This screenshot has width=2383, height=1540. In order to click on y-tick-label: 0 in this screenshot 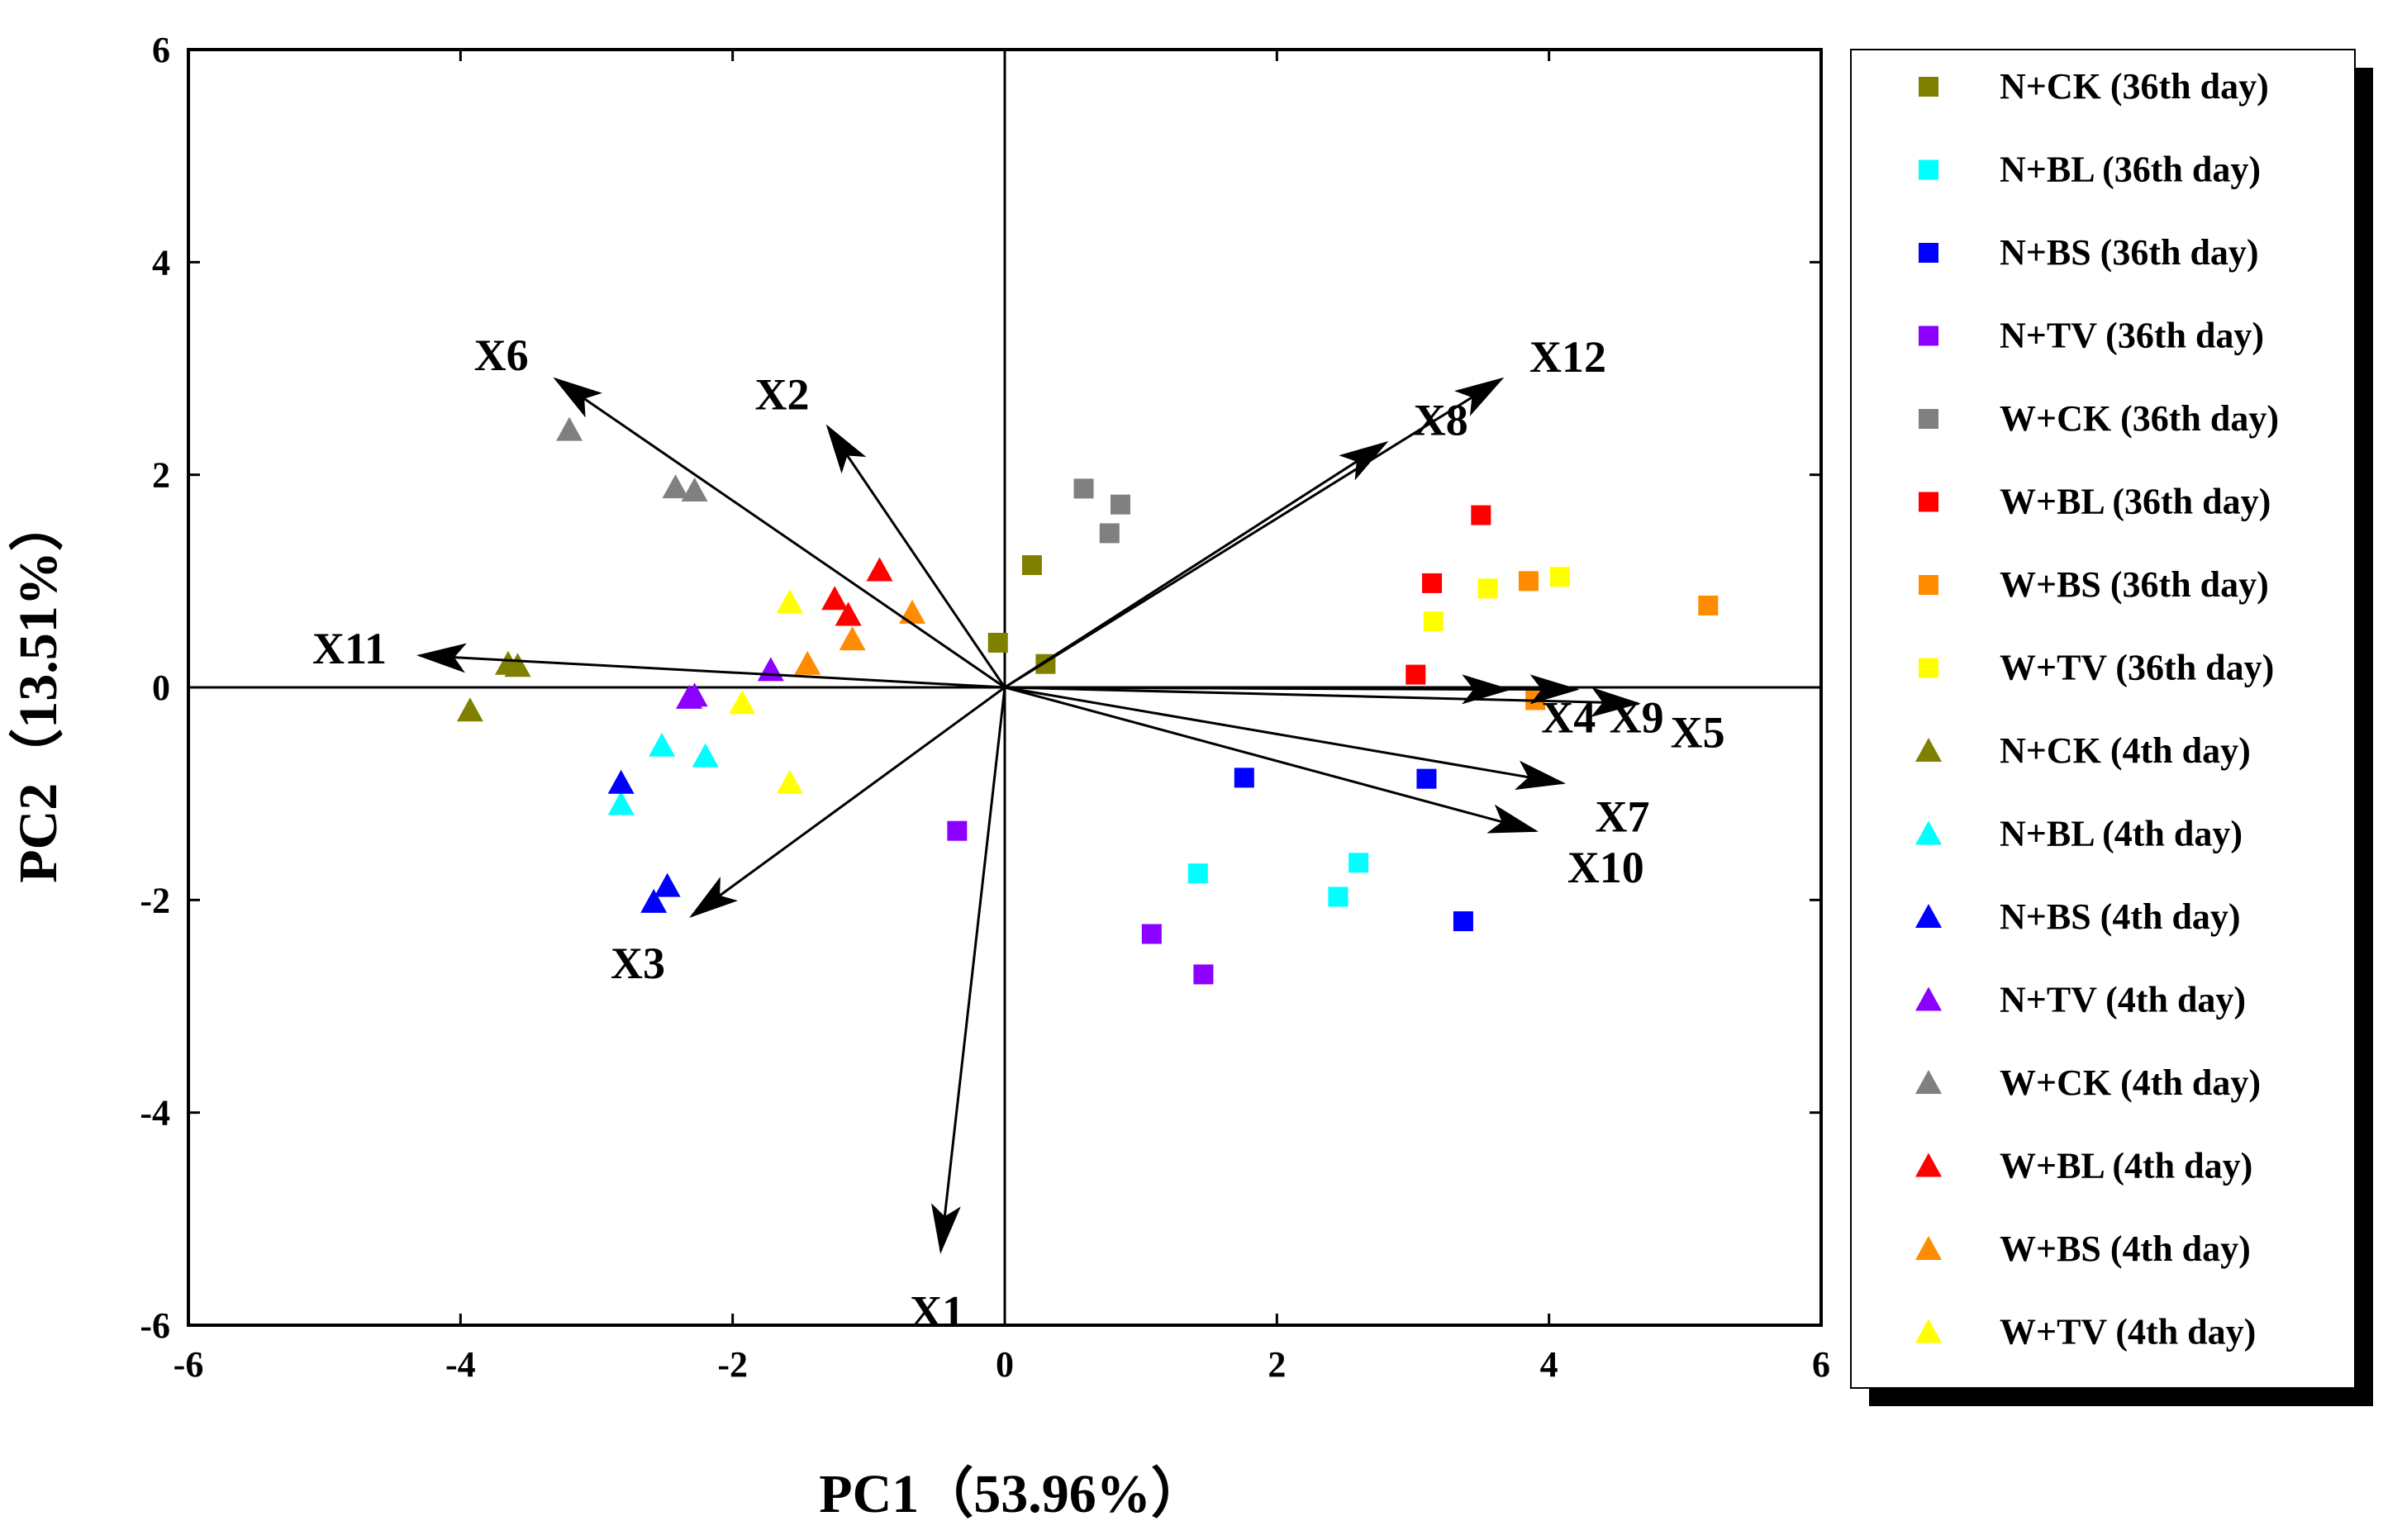, I will do `click(161, 688)`.